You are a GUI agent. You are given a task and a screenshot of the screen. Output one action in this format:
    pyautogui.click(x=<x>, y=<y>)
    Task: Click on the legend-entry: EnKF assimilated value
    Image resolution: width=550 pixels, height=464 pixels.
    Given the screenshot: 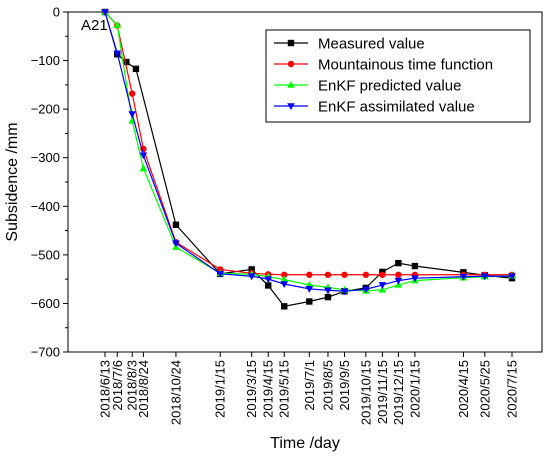 What is the action you would take?
    pyautogui.click(x=374, y=107)
    